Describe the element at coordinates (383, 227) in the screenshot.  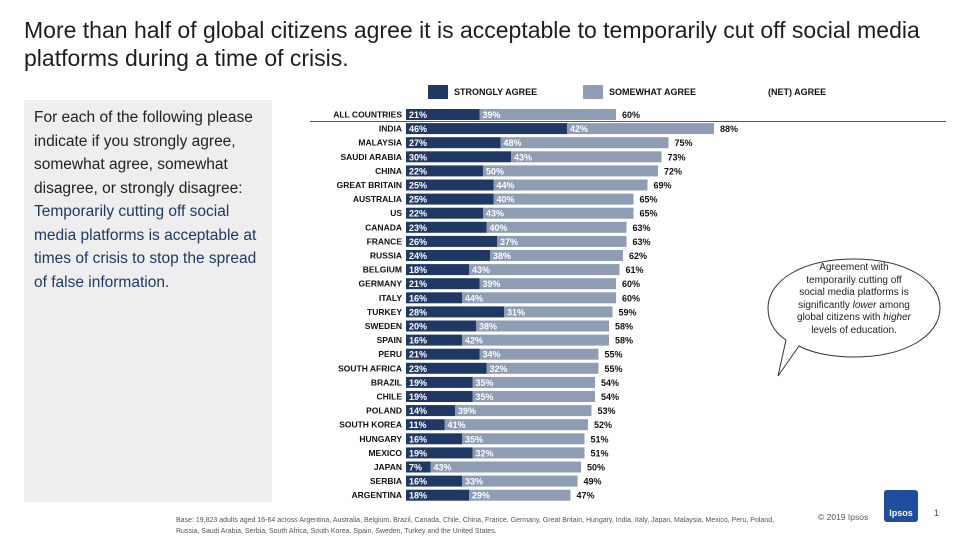
I see `category-label: CANADA` at that location.